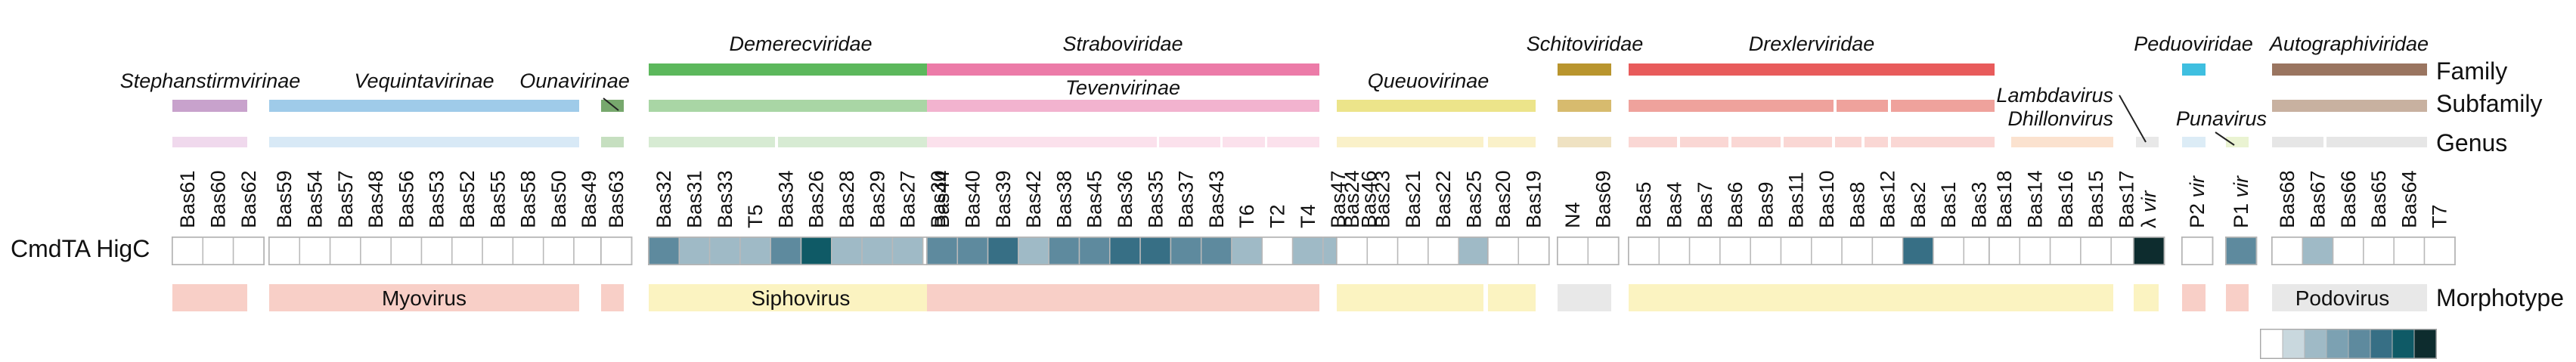 The width and height of the screenshot is (2576, 362). What do you see at coordinates (611, 104) in the screenshot?
I see `leader-line-ounavirinae` at bounding box center [611, 104].